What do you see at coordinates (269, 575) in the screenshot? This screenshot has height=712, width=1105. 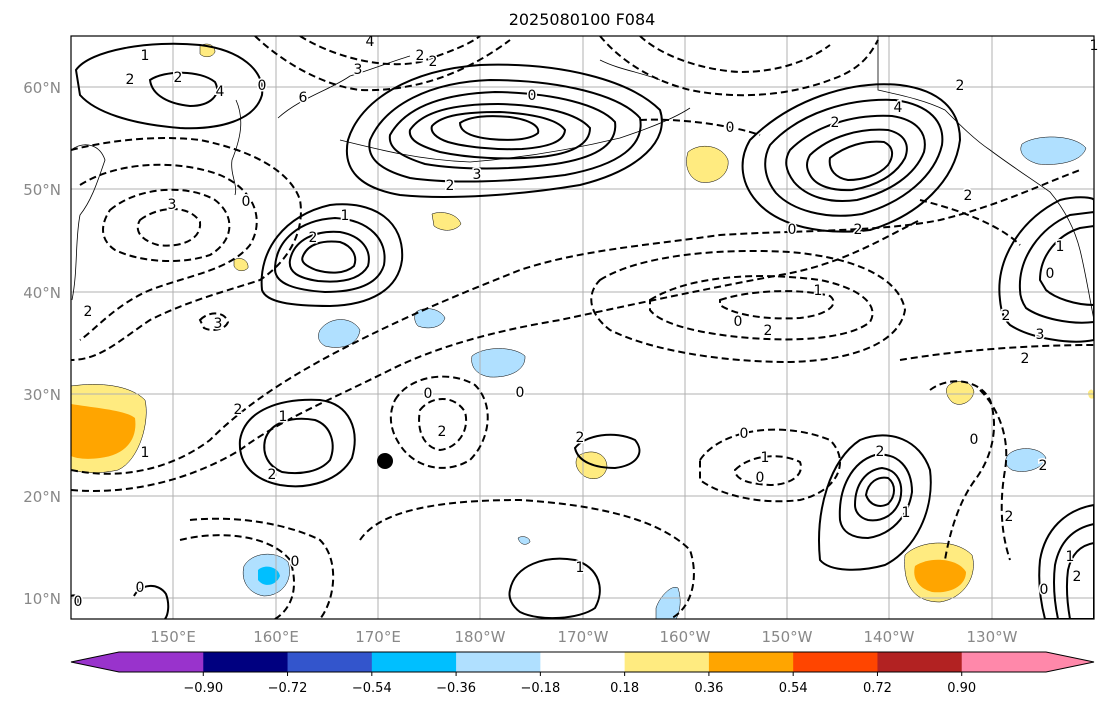 I see `negative-anomaly-core` at bounding box center [269, 575].